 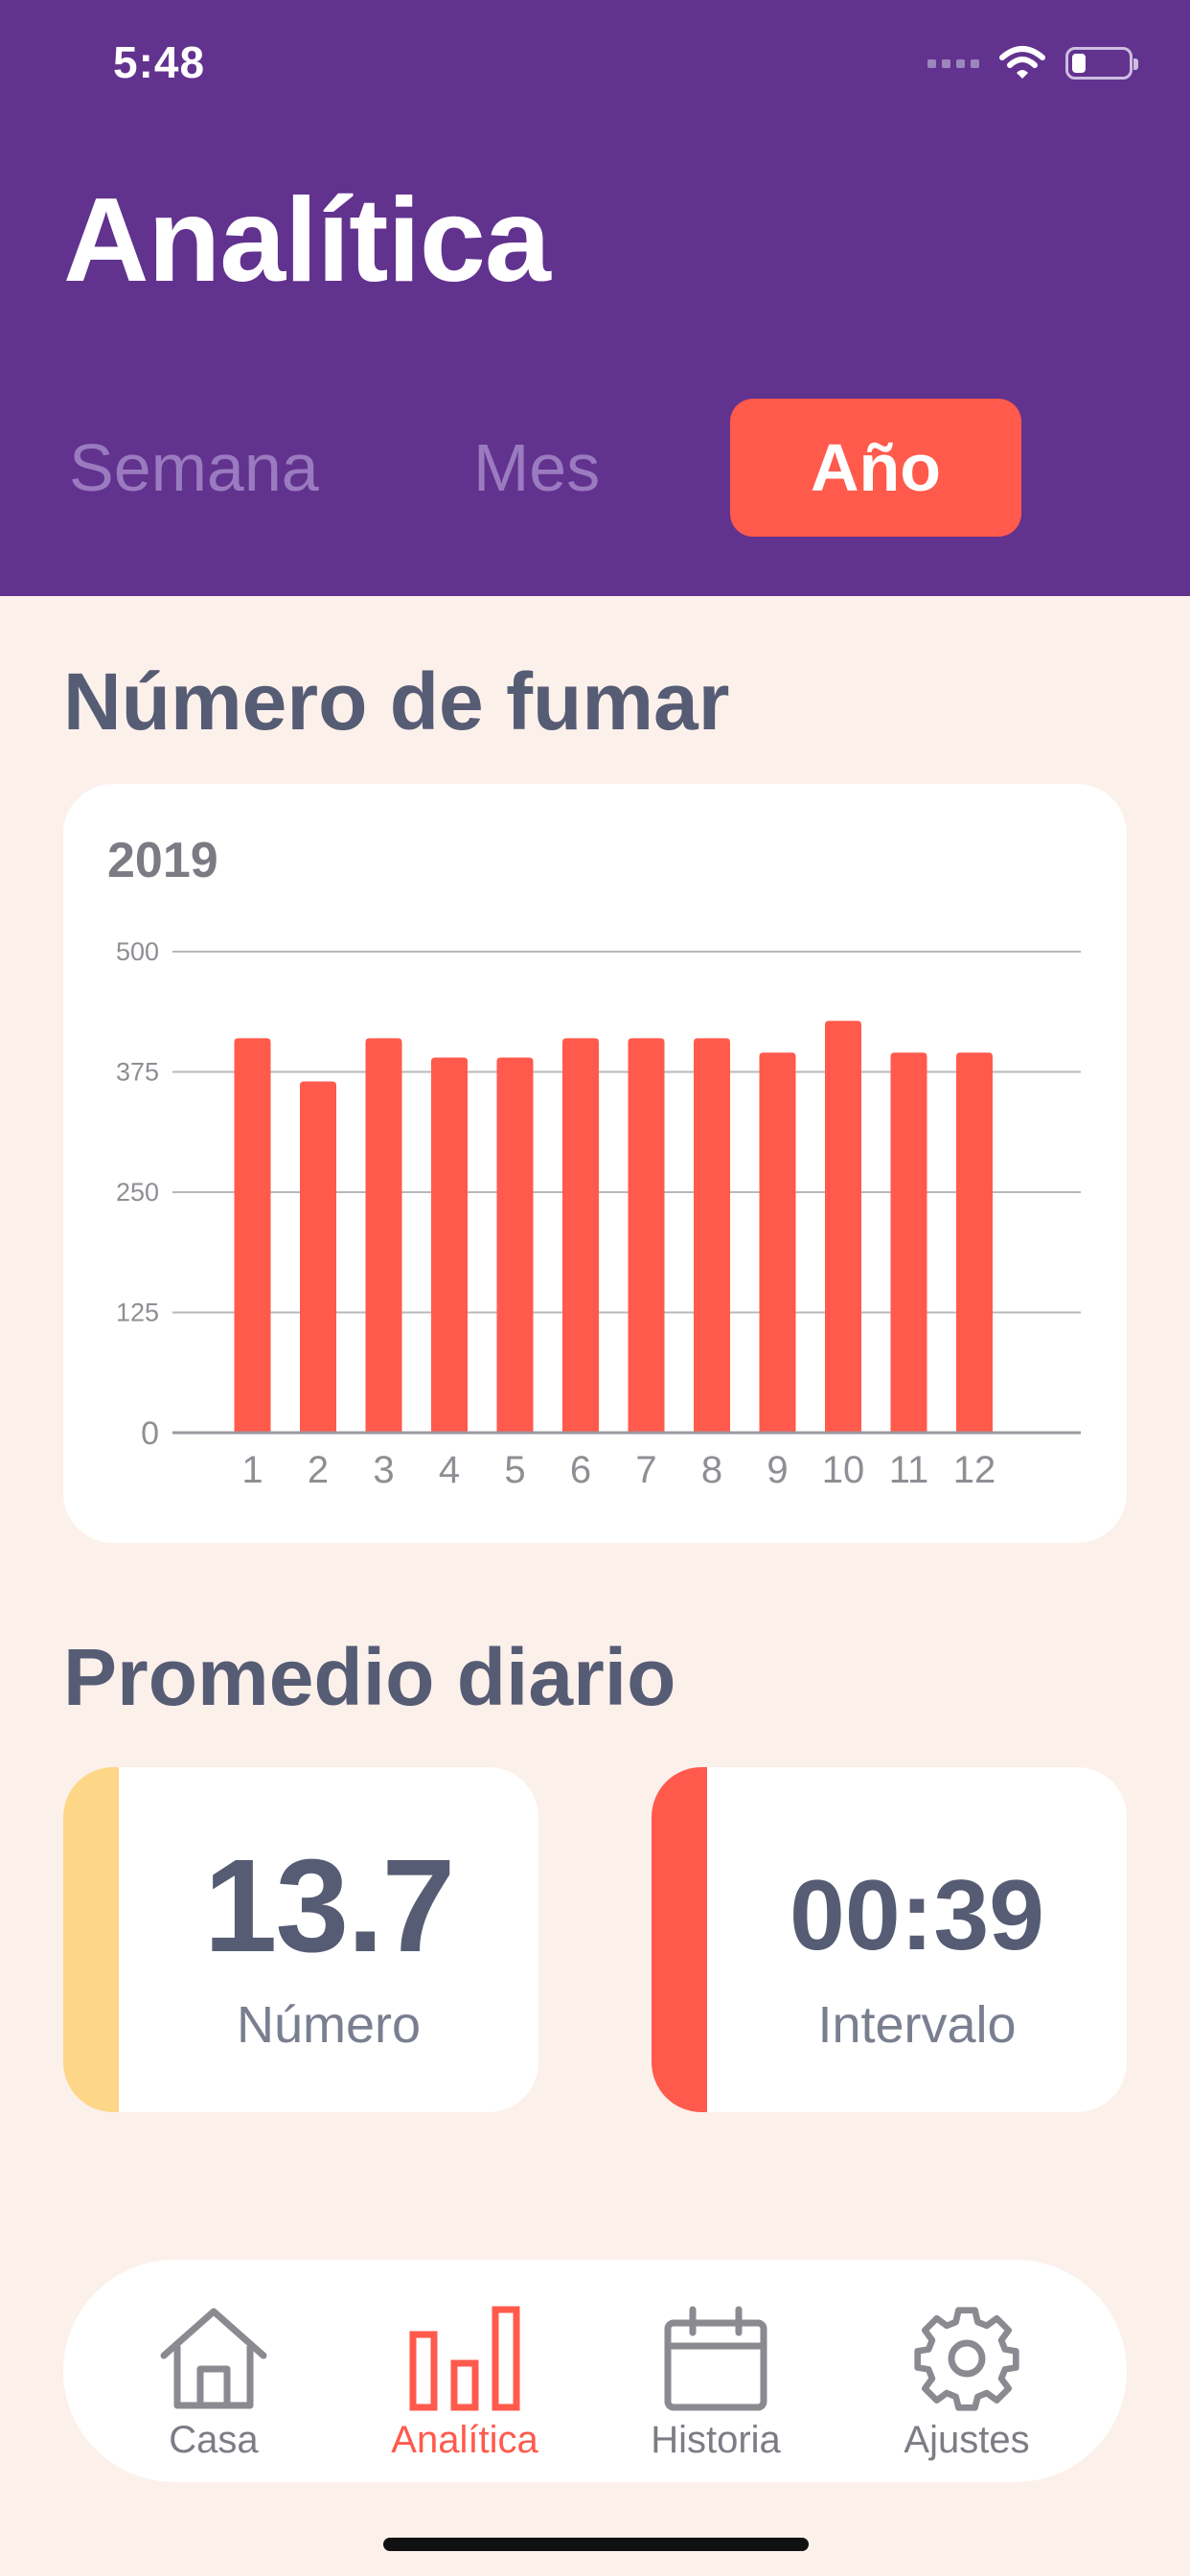 I want to click on x-tick-label: 2, so click(x=319, y=1470).